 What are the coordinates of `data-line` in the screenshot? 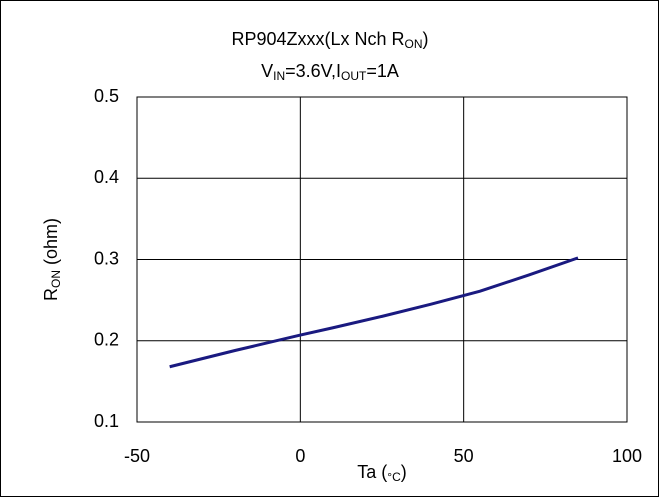 It's located at (374, 312).